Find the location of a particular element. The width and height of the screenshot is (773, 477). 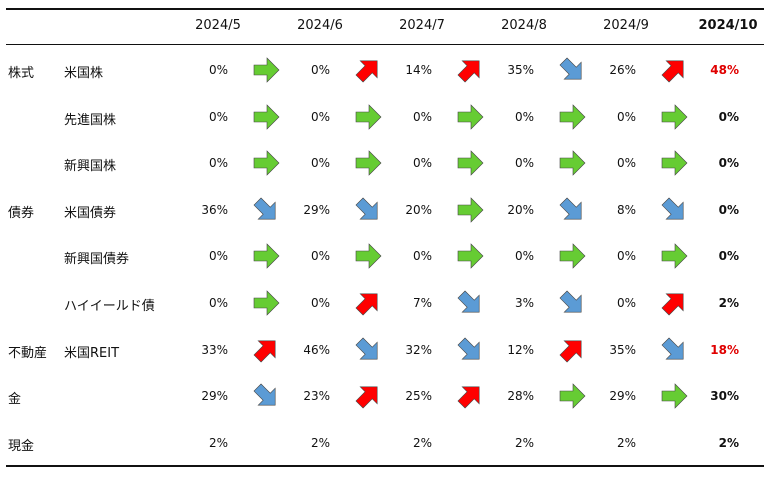

row-asset-name: ハイイールド債 is located at coordinates (109, 306).